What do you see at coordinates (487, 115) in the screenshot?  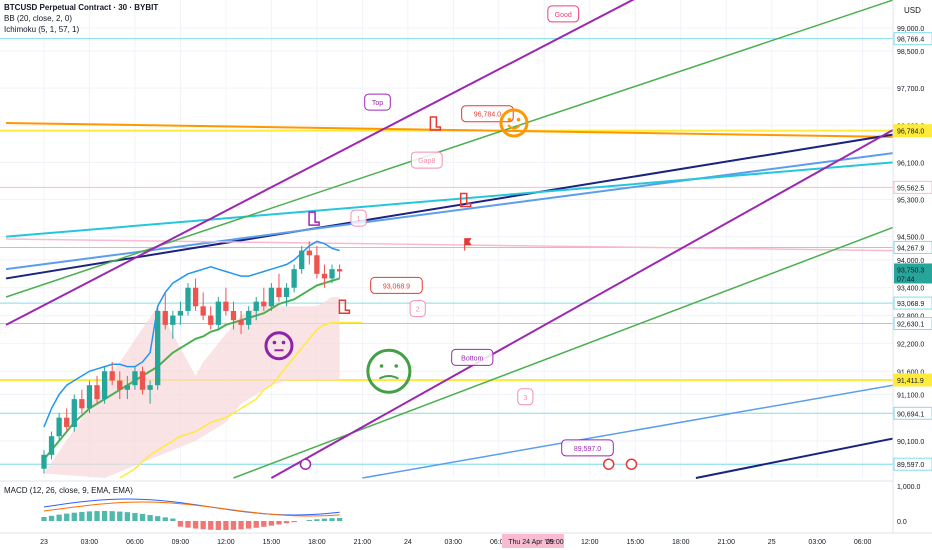 I see `annotation-text: 96,784.0` at bounding box center [487, 115].